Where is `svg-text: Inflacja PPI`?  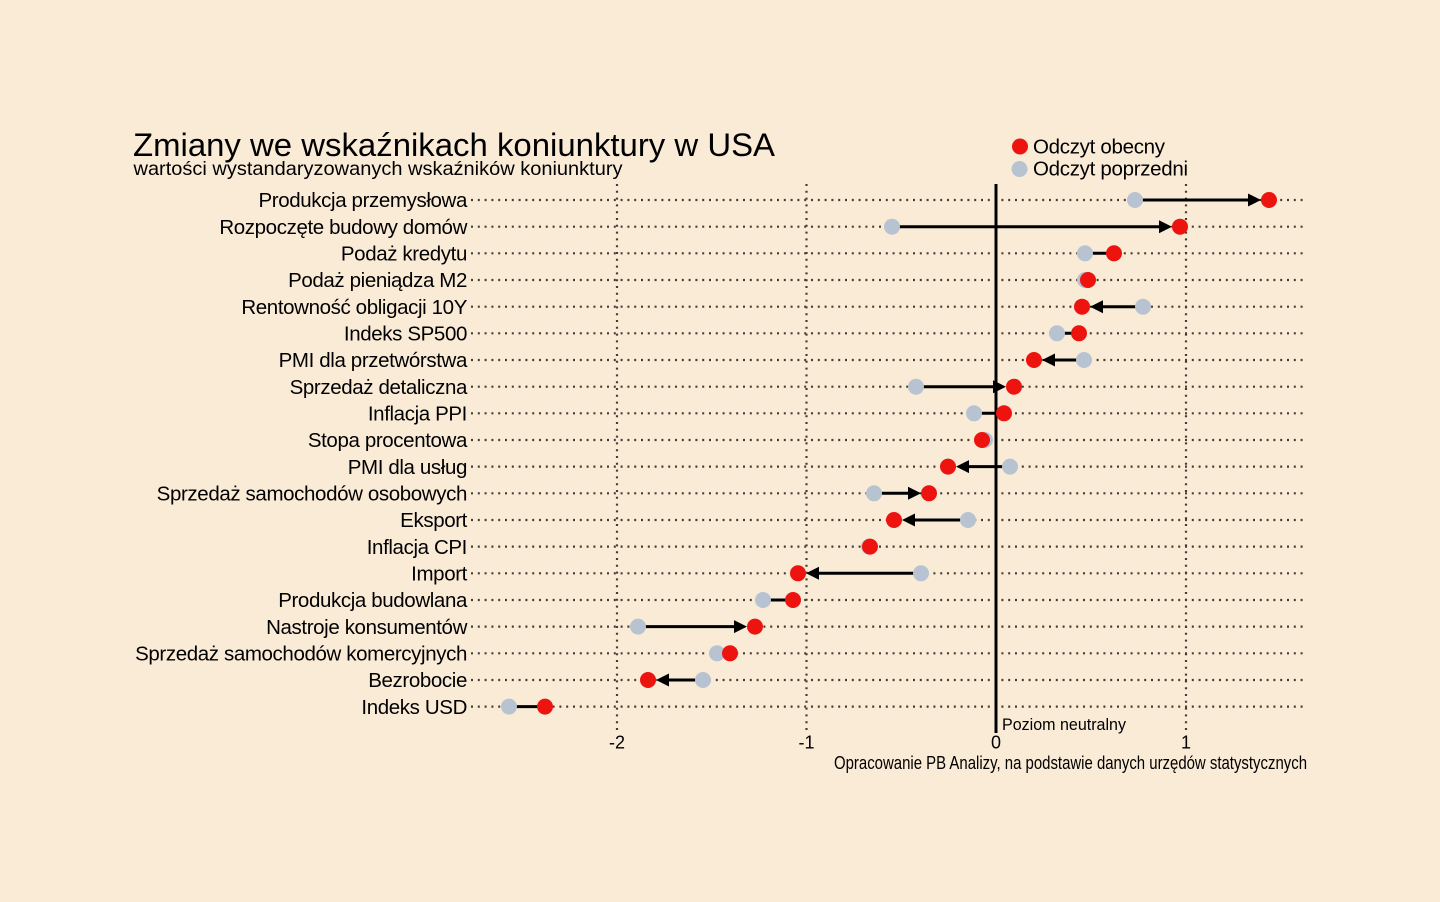
svg-text: Inflacja PPI is located at coordinates (417, 414).